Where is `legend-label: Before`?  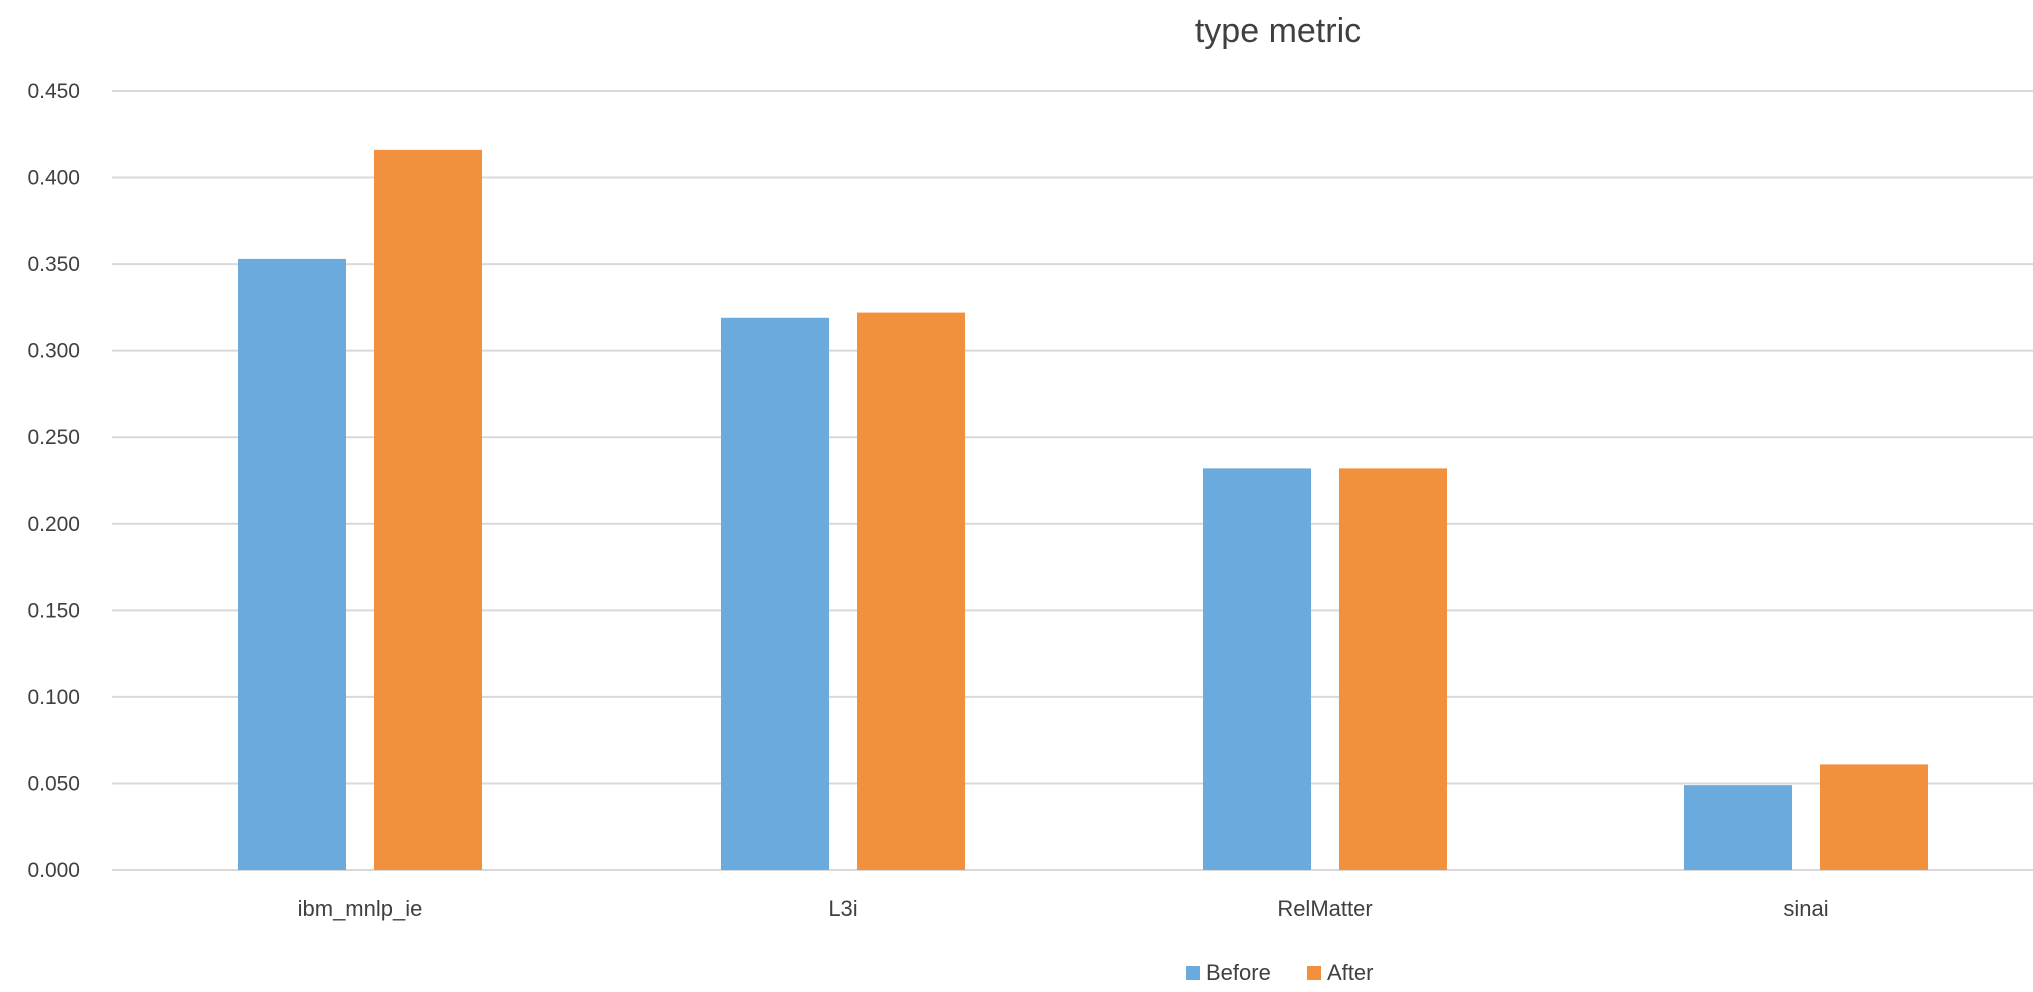
legend-label: Before is located at coordinates (1238, 972).